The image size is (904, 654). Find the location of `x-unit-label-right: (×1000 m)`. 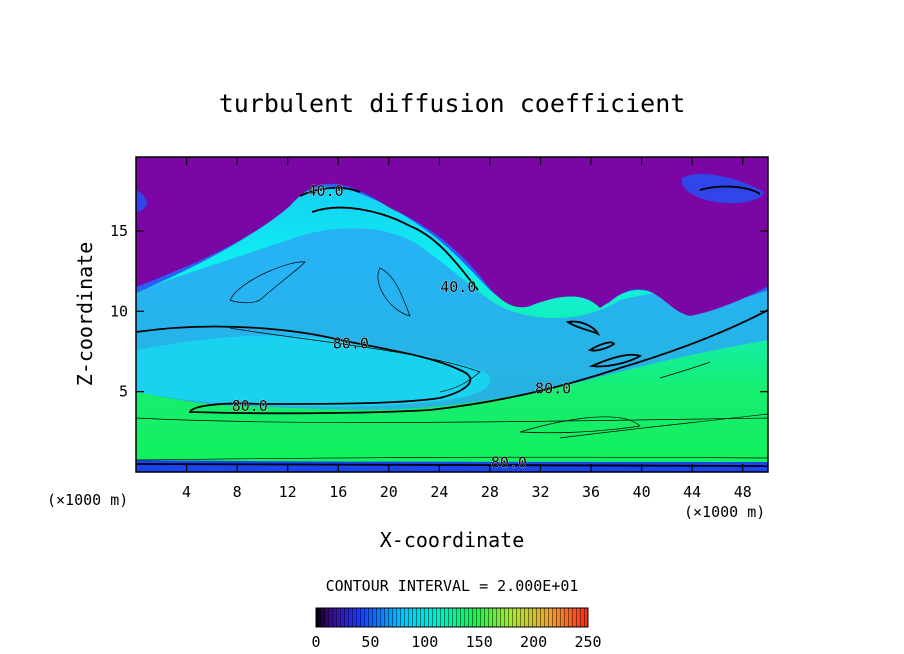

x-unit-label-right: (×1000 m) is located at coordinates (724, 512).